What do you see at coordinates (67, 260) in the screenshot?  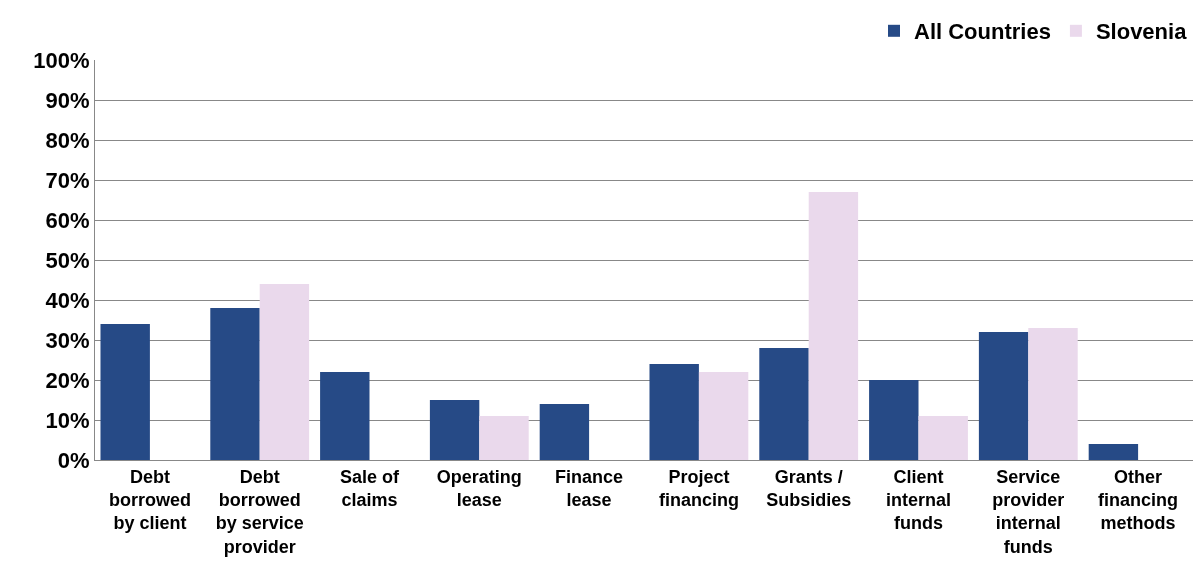 I see `y-tick-label: 50%` at bounding box center [67, 260].